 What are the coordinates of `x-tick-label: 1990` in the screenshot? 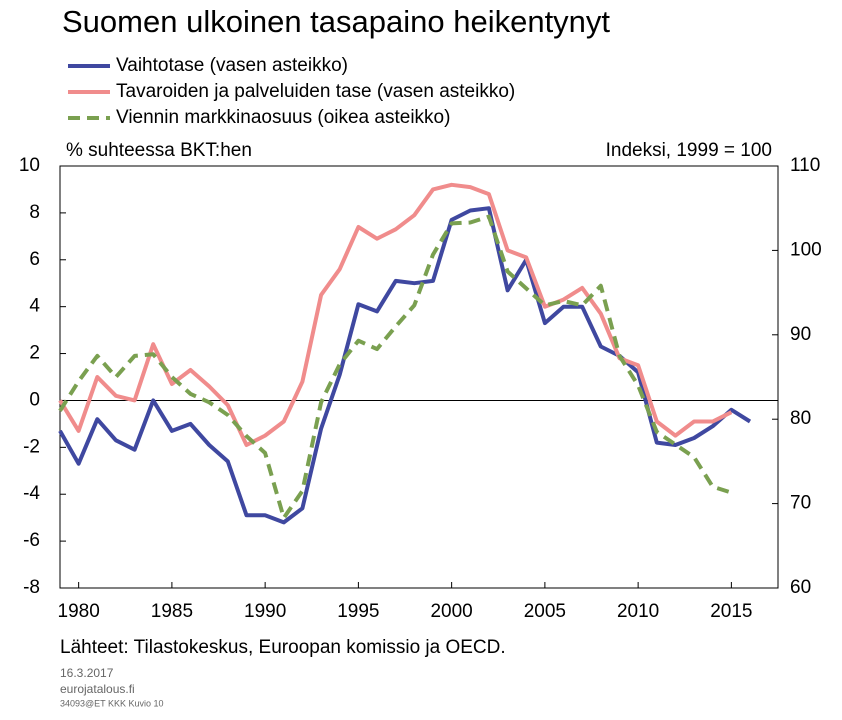 It's located at (265, 611).